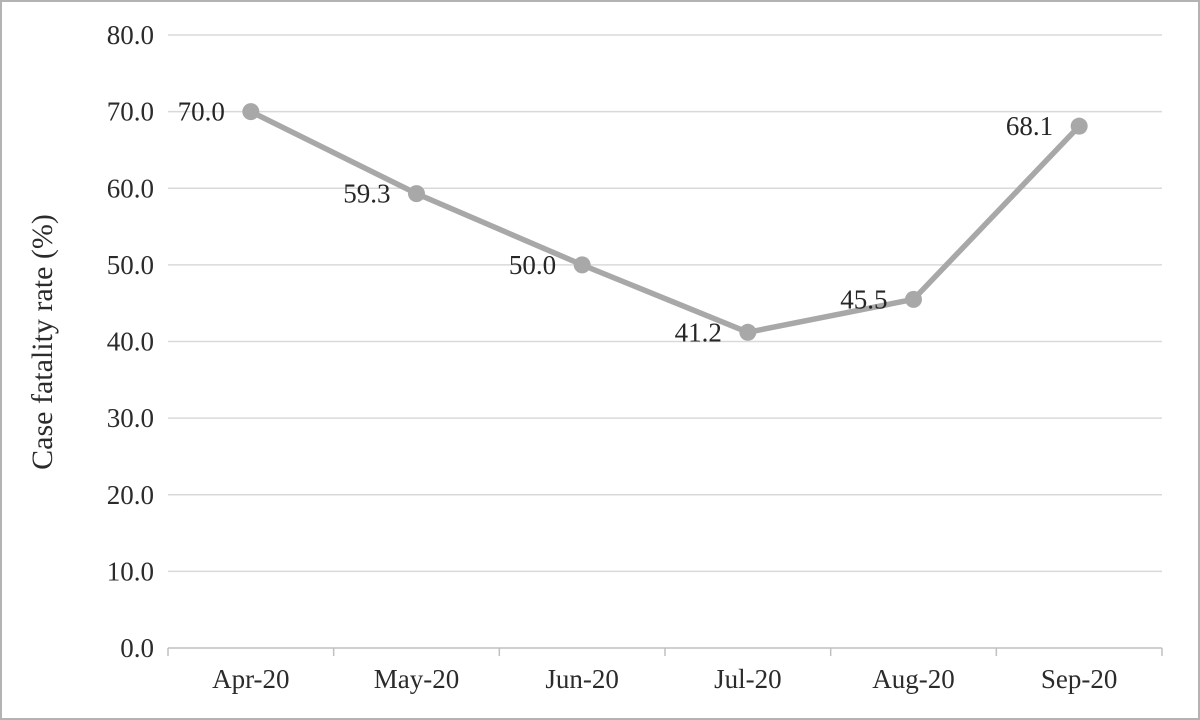  I want to click on data-point-label: 70.0, so click(201, 112).